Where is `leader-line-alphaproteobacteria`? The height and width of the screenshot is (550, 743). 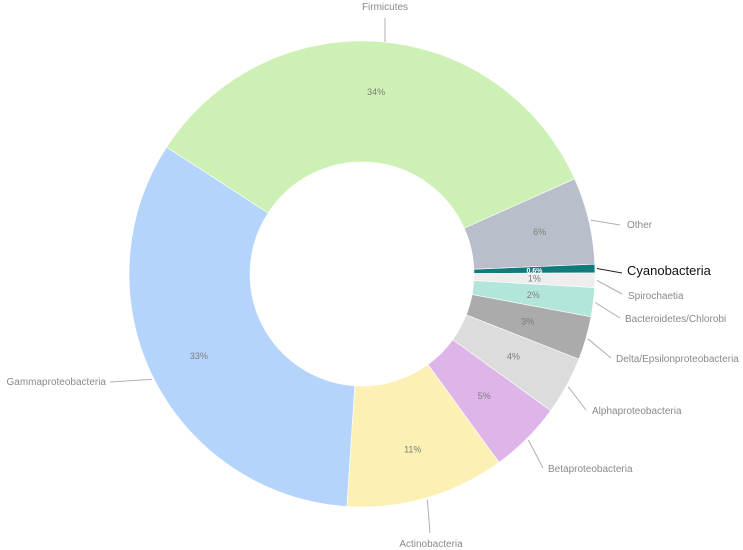 leader-line-alphaproteobacteria is located at coordinates (577, 398).